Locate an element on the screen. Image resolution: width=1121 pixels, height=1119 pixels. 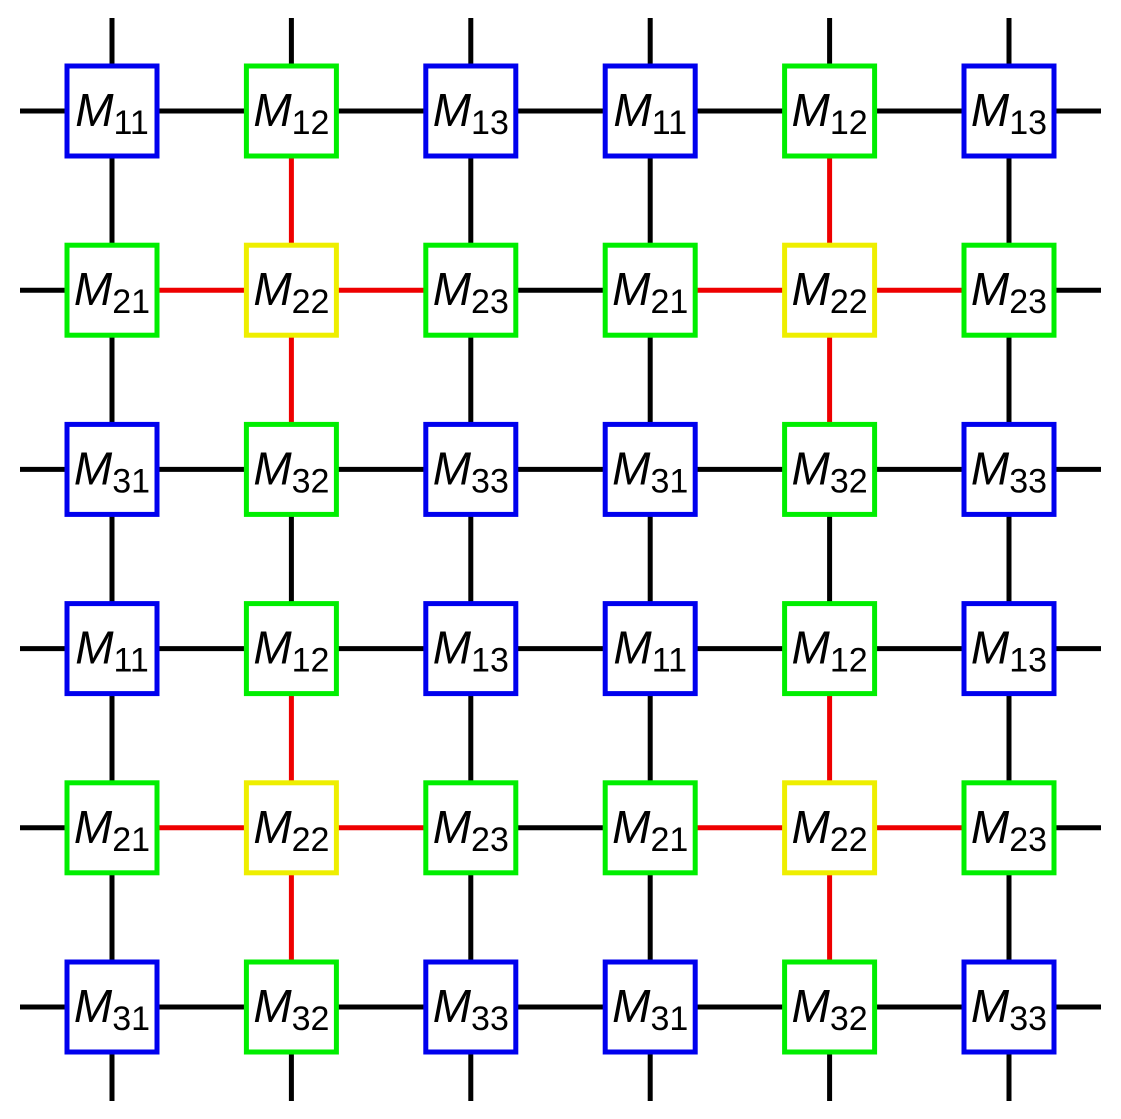
node-label: M21 is located at coordinates (650, 830).